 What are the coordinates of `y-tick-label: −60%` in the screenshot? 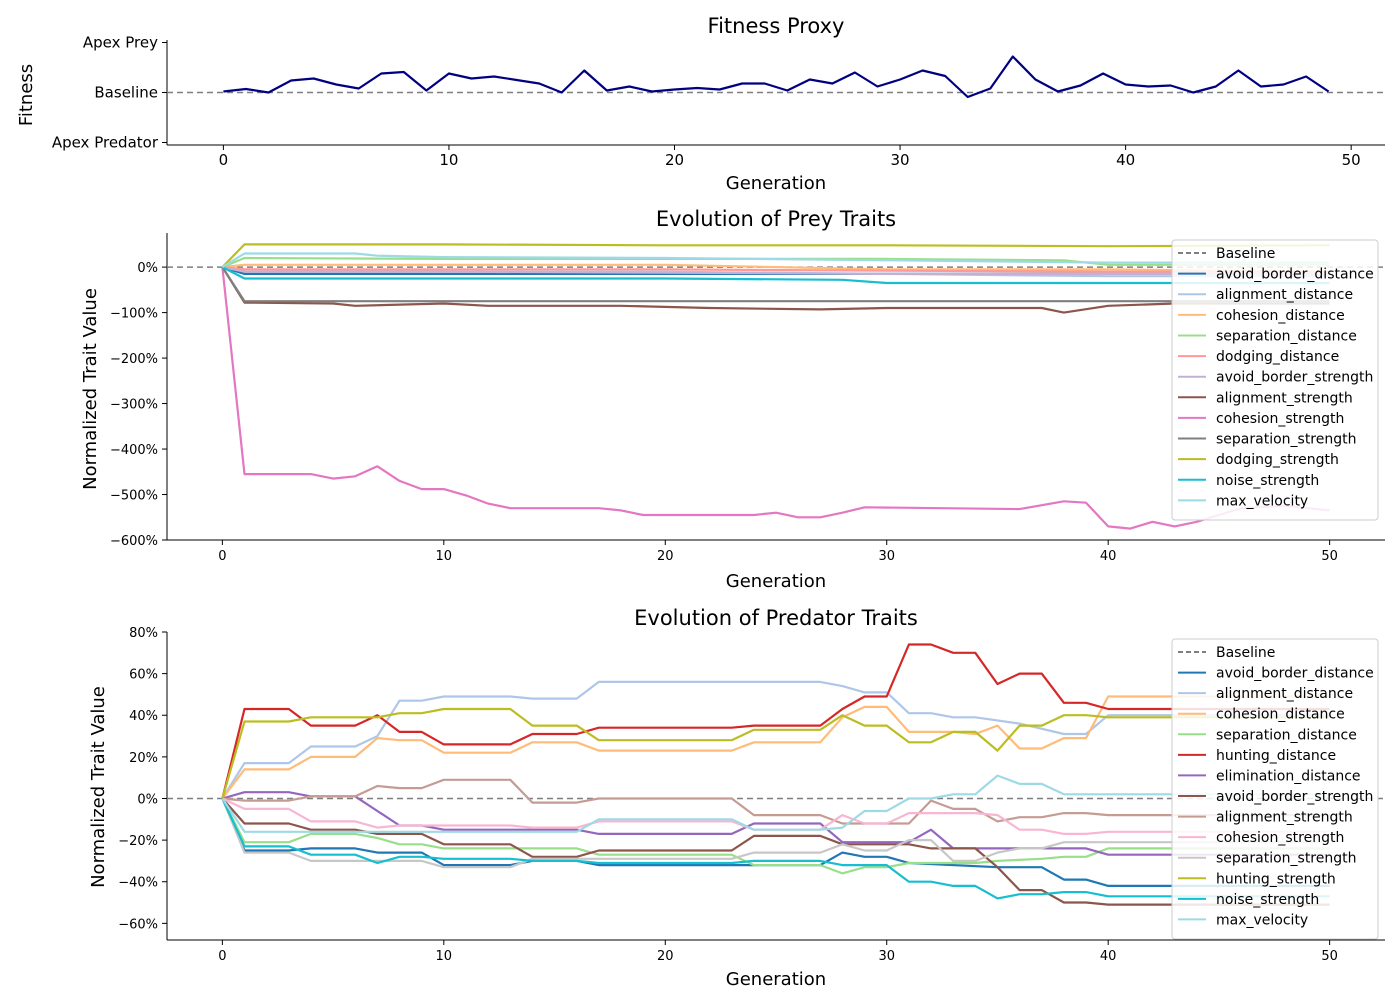 It's located at (138, 924).